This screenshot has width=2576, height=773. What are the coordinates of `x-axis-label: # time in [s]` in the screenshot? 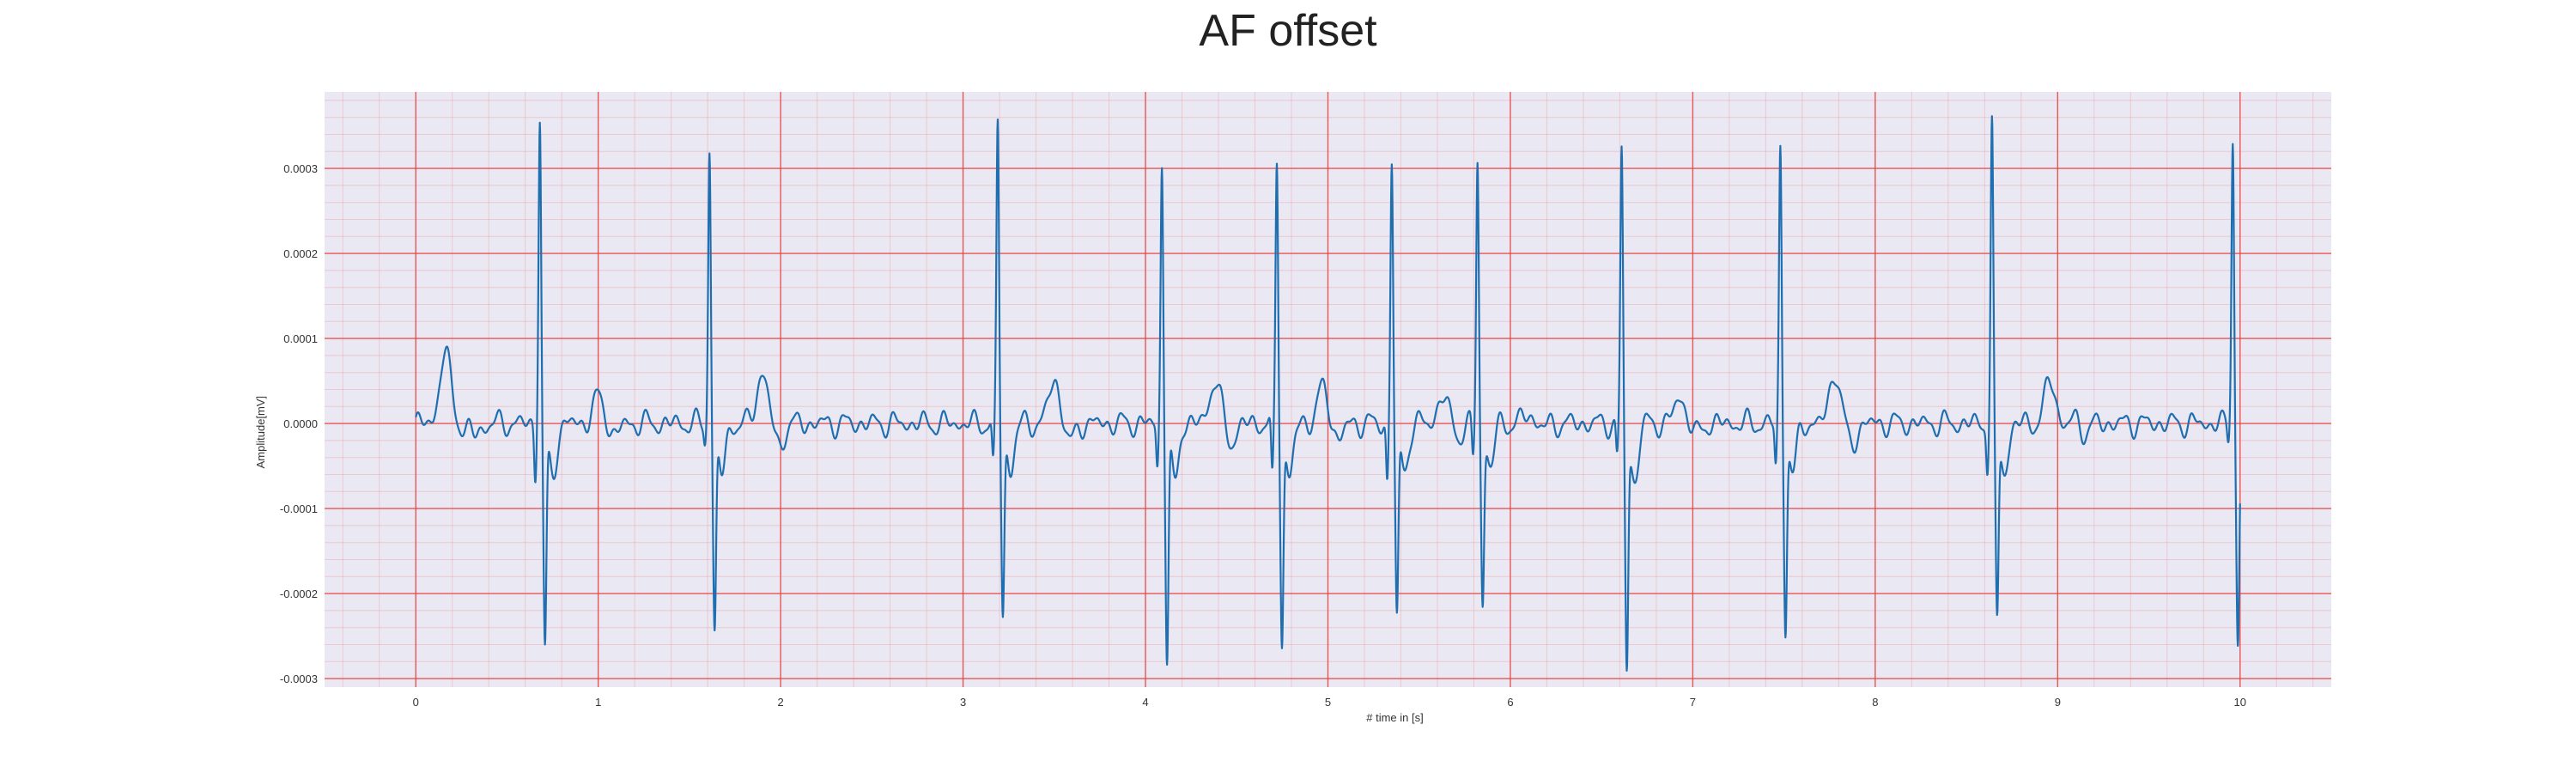 It's located at (1394, 717).